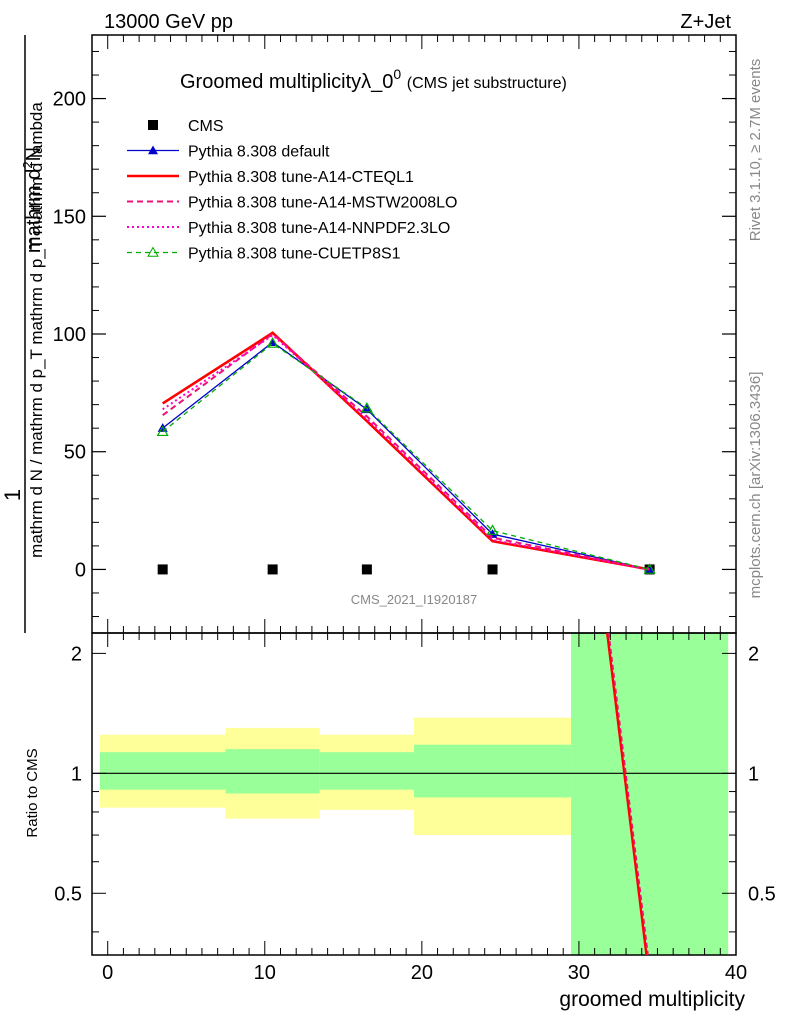 The image size is (786, 1024). What do you see at coordinates (322, 203) in the screenshot?
I see `legend-label-3: Pythia 8.308 tune-A14-MSTW2008LO` at bounding box center [322, 203].